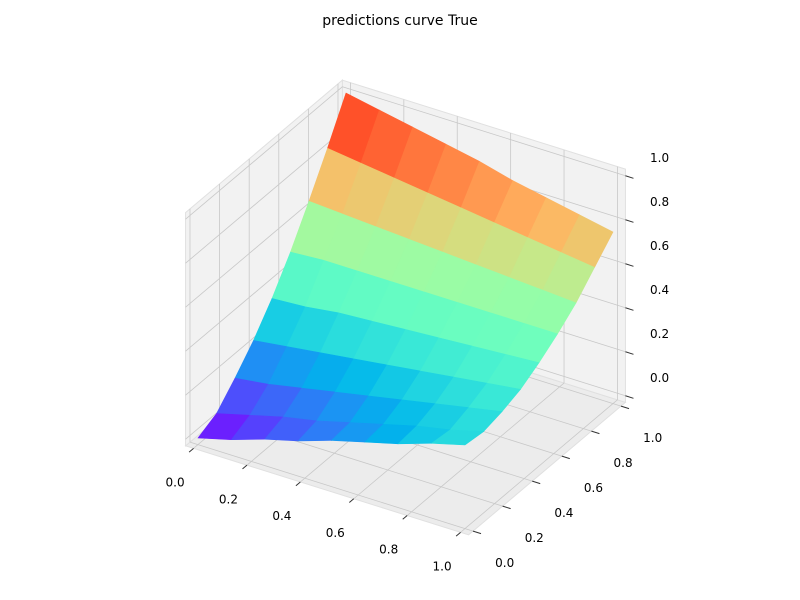  What do you see at coordinates (175, 483) in the screenshot?
I see `x-tick-label: 0.0` at bounding box center [175, 483].